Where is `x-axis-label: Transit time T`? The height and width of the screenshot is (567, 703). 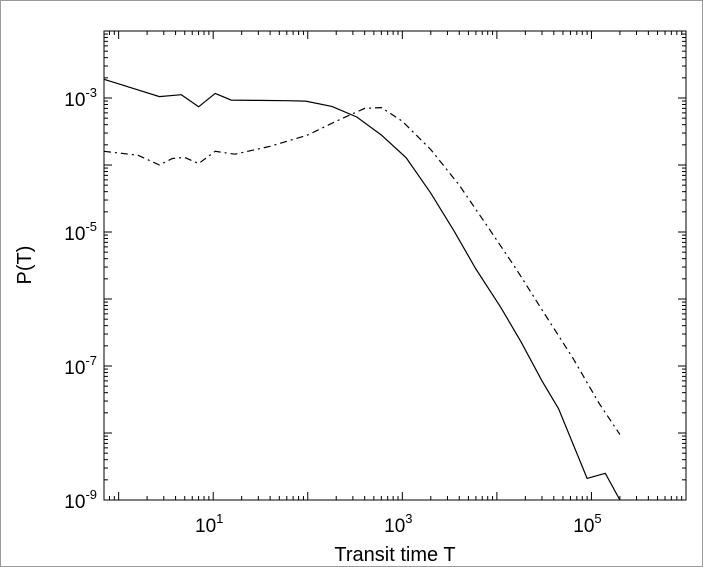 x-axis-label: Transit time T is located at coordinates (394, 555).